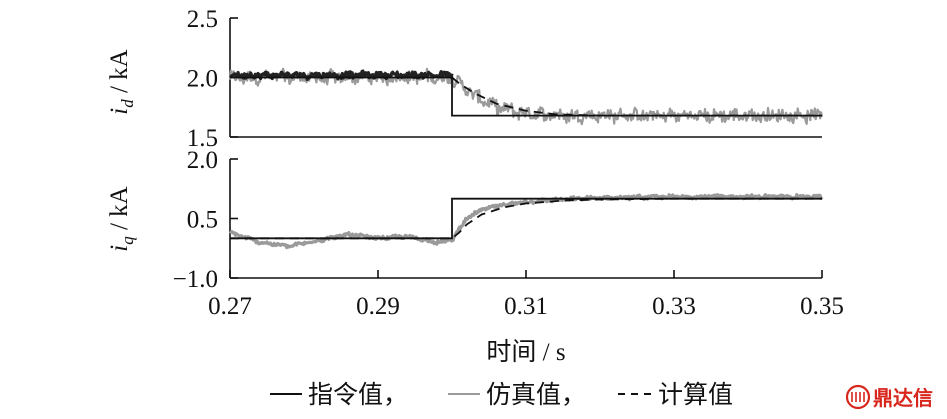 This screenshot has height=419, width=947. I want to click on y-tick-label: −1.0, so click(195, 279).